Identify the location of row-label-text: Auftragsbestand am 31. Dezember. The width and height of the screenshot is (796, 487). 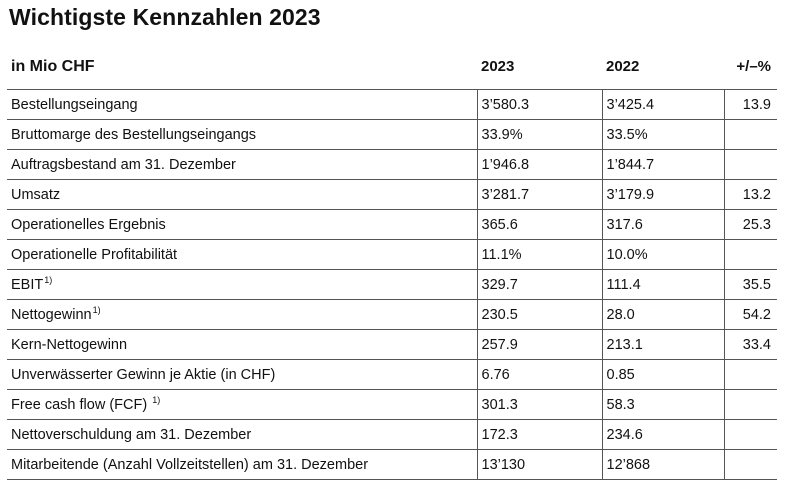
(123, 164).